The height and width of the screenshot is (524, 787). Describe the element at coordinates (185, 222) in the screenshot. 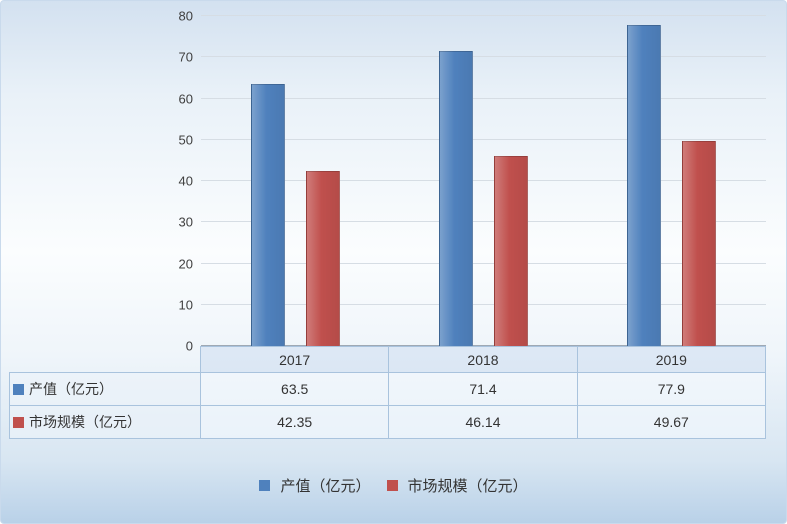

I see `y-tick-label: 30` at that location.